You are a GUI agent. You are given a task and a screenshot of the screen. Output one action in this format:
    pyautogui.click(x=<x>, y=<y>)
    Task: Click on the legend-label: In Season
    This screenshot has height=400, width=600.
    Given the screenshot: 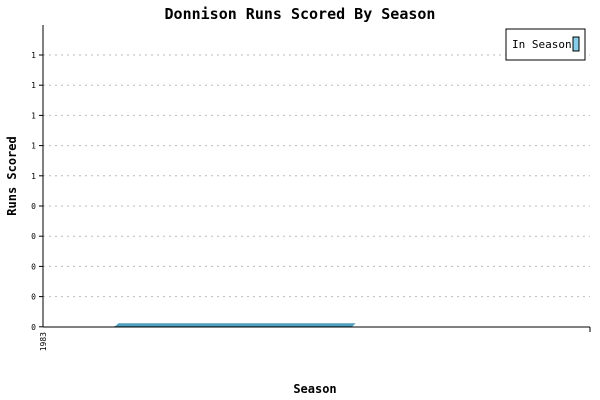 What is the action you would take?
    pyautogui.click(x=542, y=44)
    